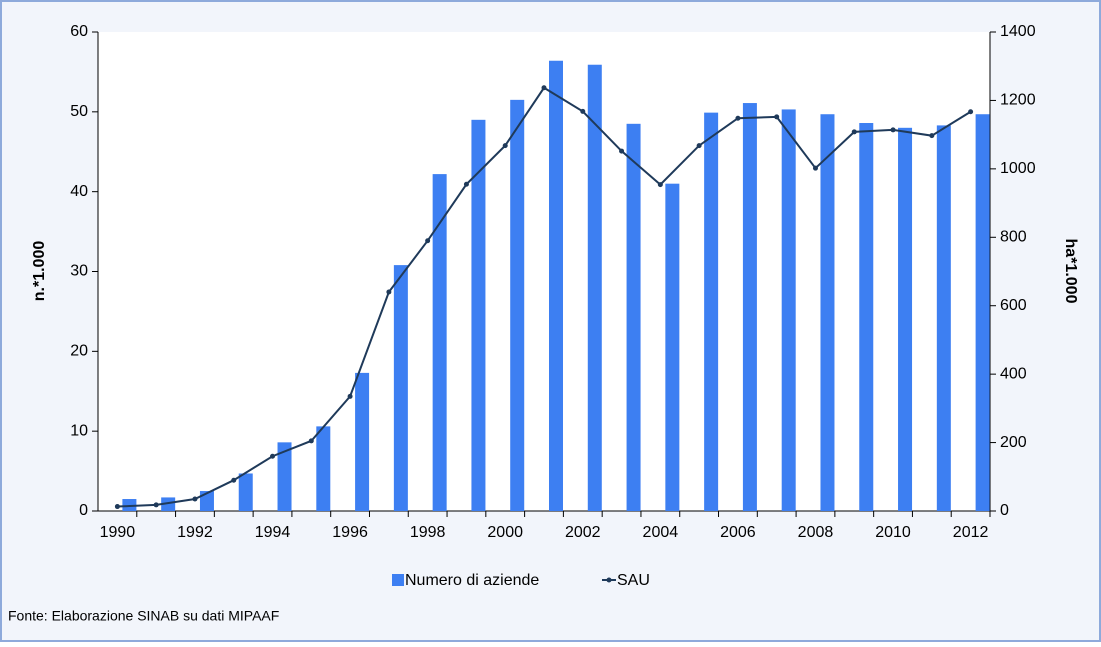 The image size is (1101, 647). Describe the element at coordinates (79, 31) in the screenshot. I see `y-tick-label: 60` at that location.